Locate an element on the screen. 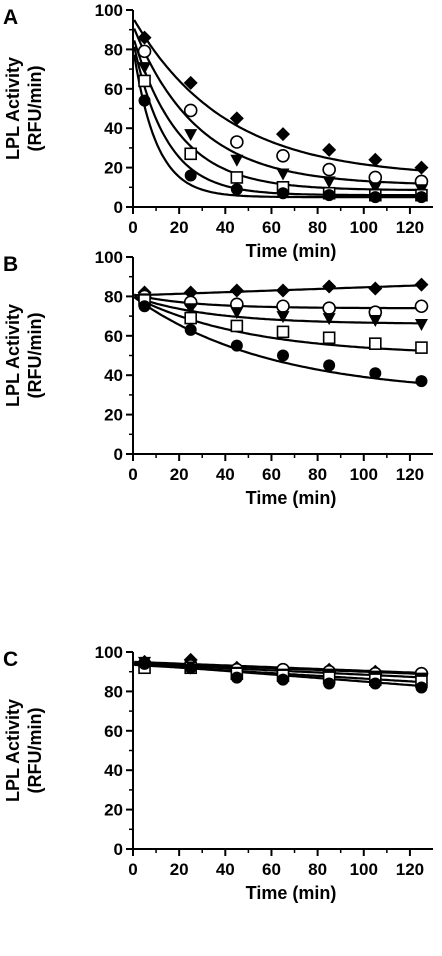  panel-b-x-tick-label: 0 is located at coordinates (132, 474).